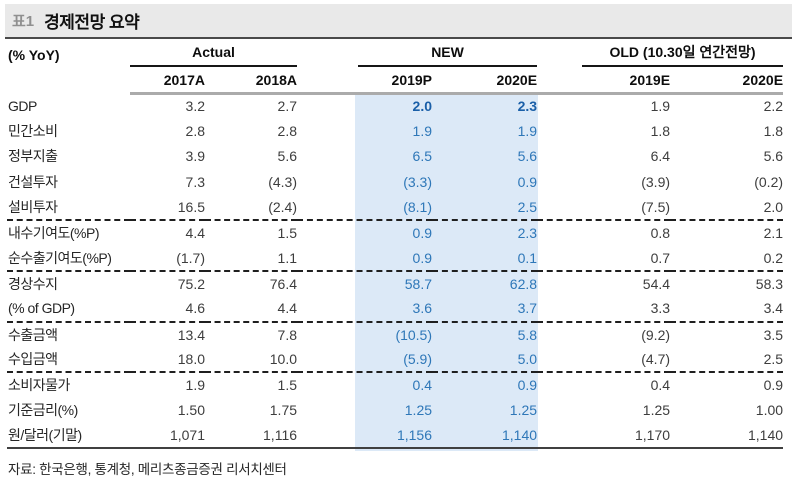 This screenshot has width=800, height=496. I want to click on cell-value: 76.4, so click(283, 283).